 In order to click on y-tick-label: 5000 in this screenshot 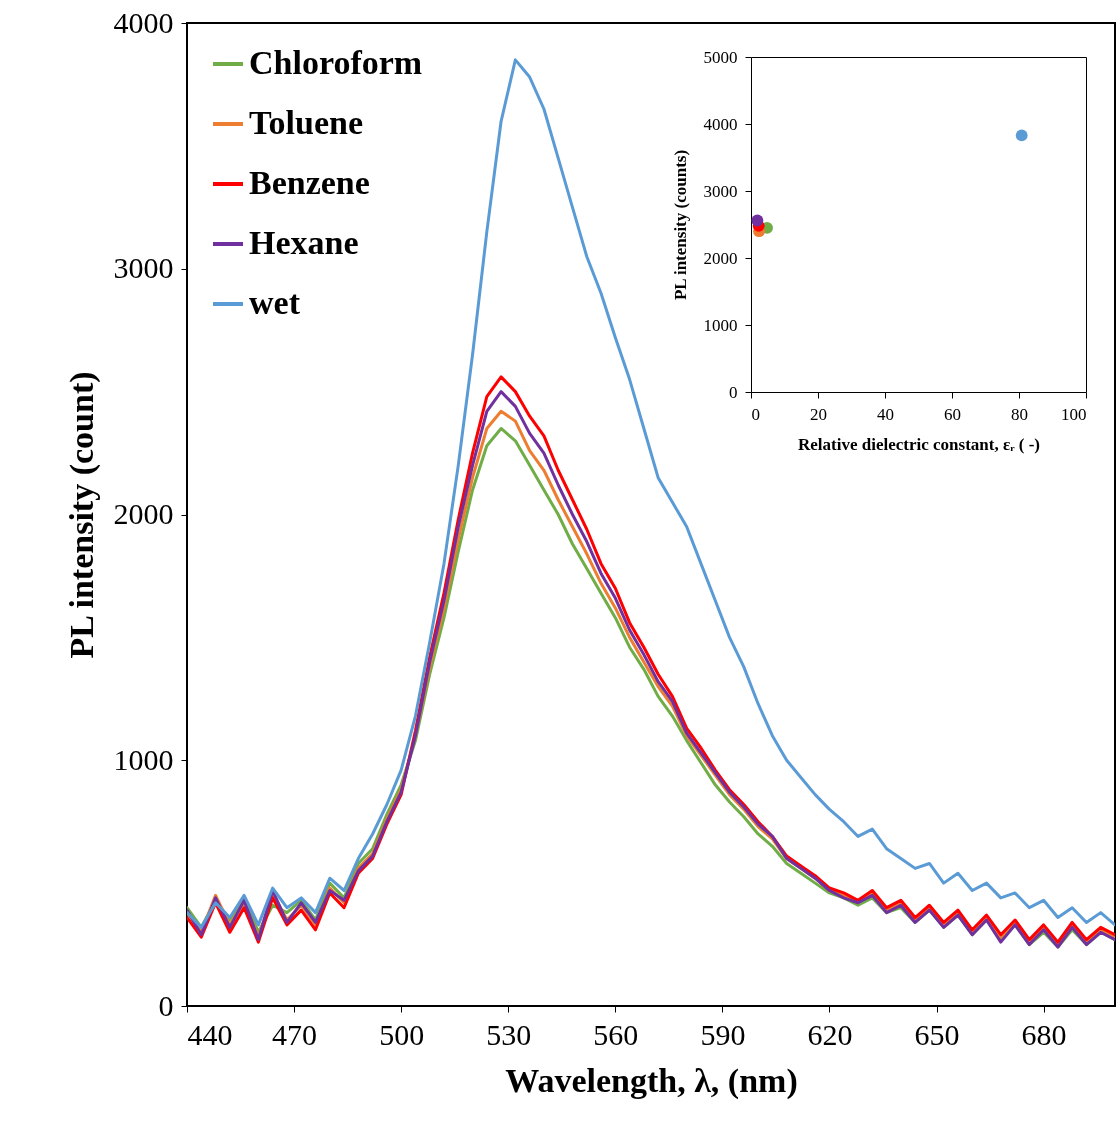, I will do `click(720, 57)`.